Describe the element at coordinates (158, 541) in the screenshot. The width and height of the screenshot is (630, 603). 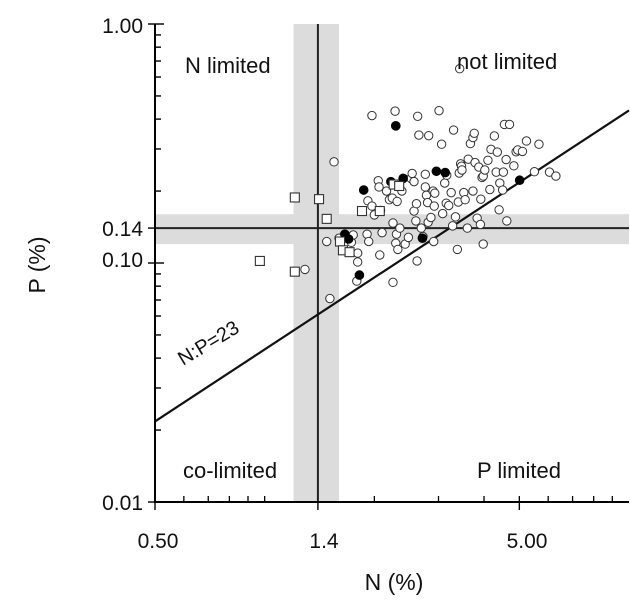
I see `x-tick-label-050: 0.50` at that location.